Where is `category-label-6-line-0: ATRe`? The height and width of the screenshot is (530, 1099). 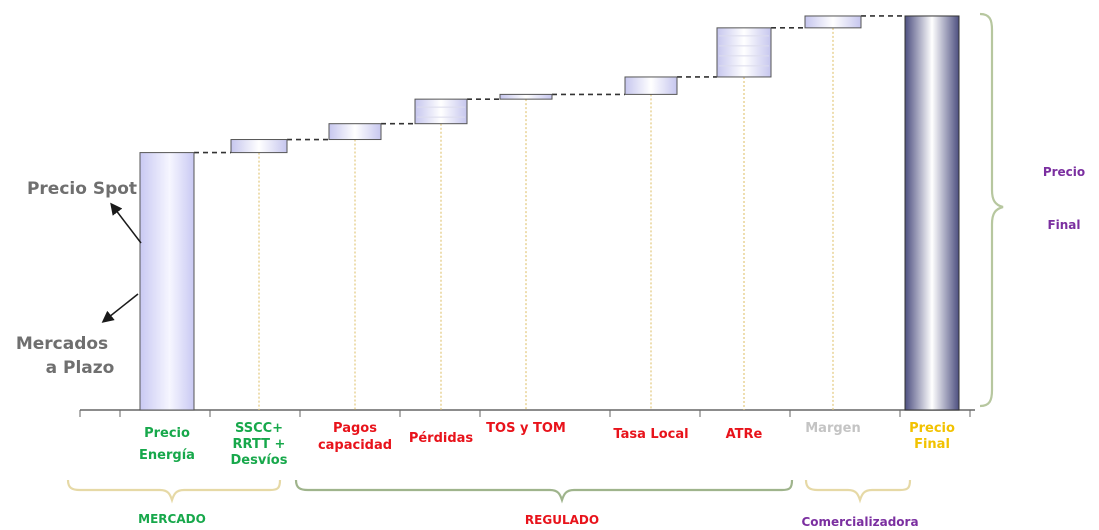
category-label-6-line-0: ATRe is located at coordinates (744, 434).